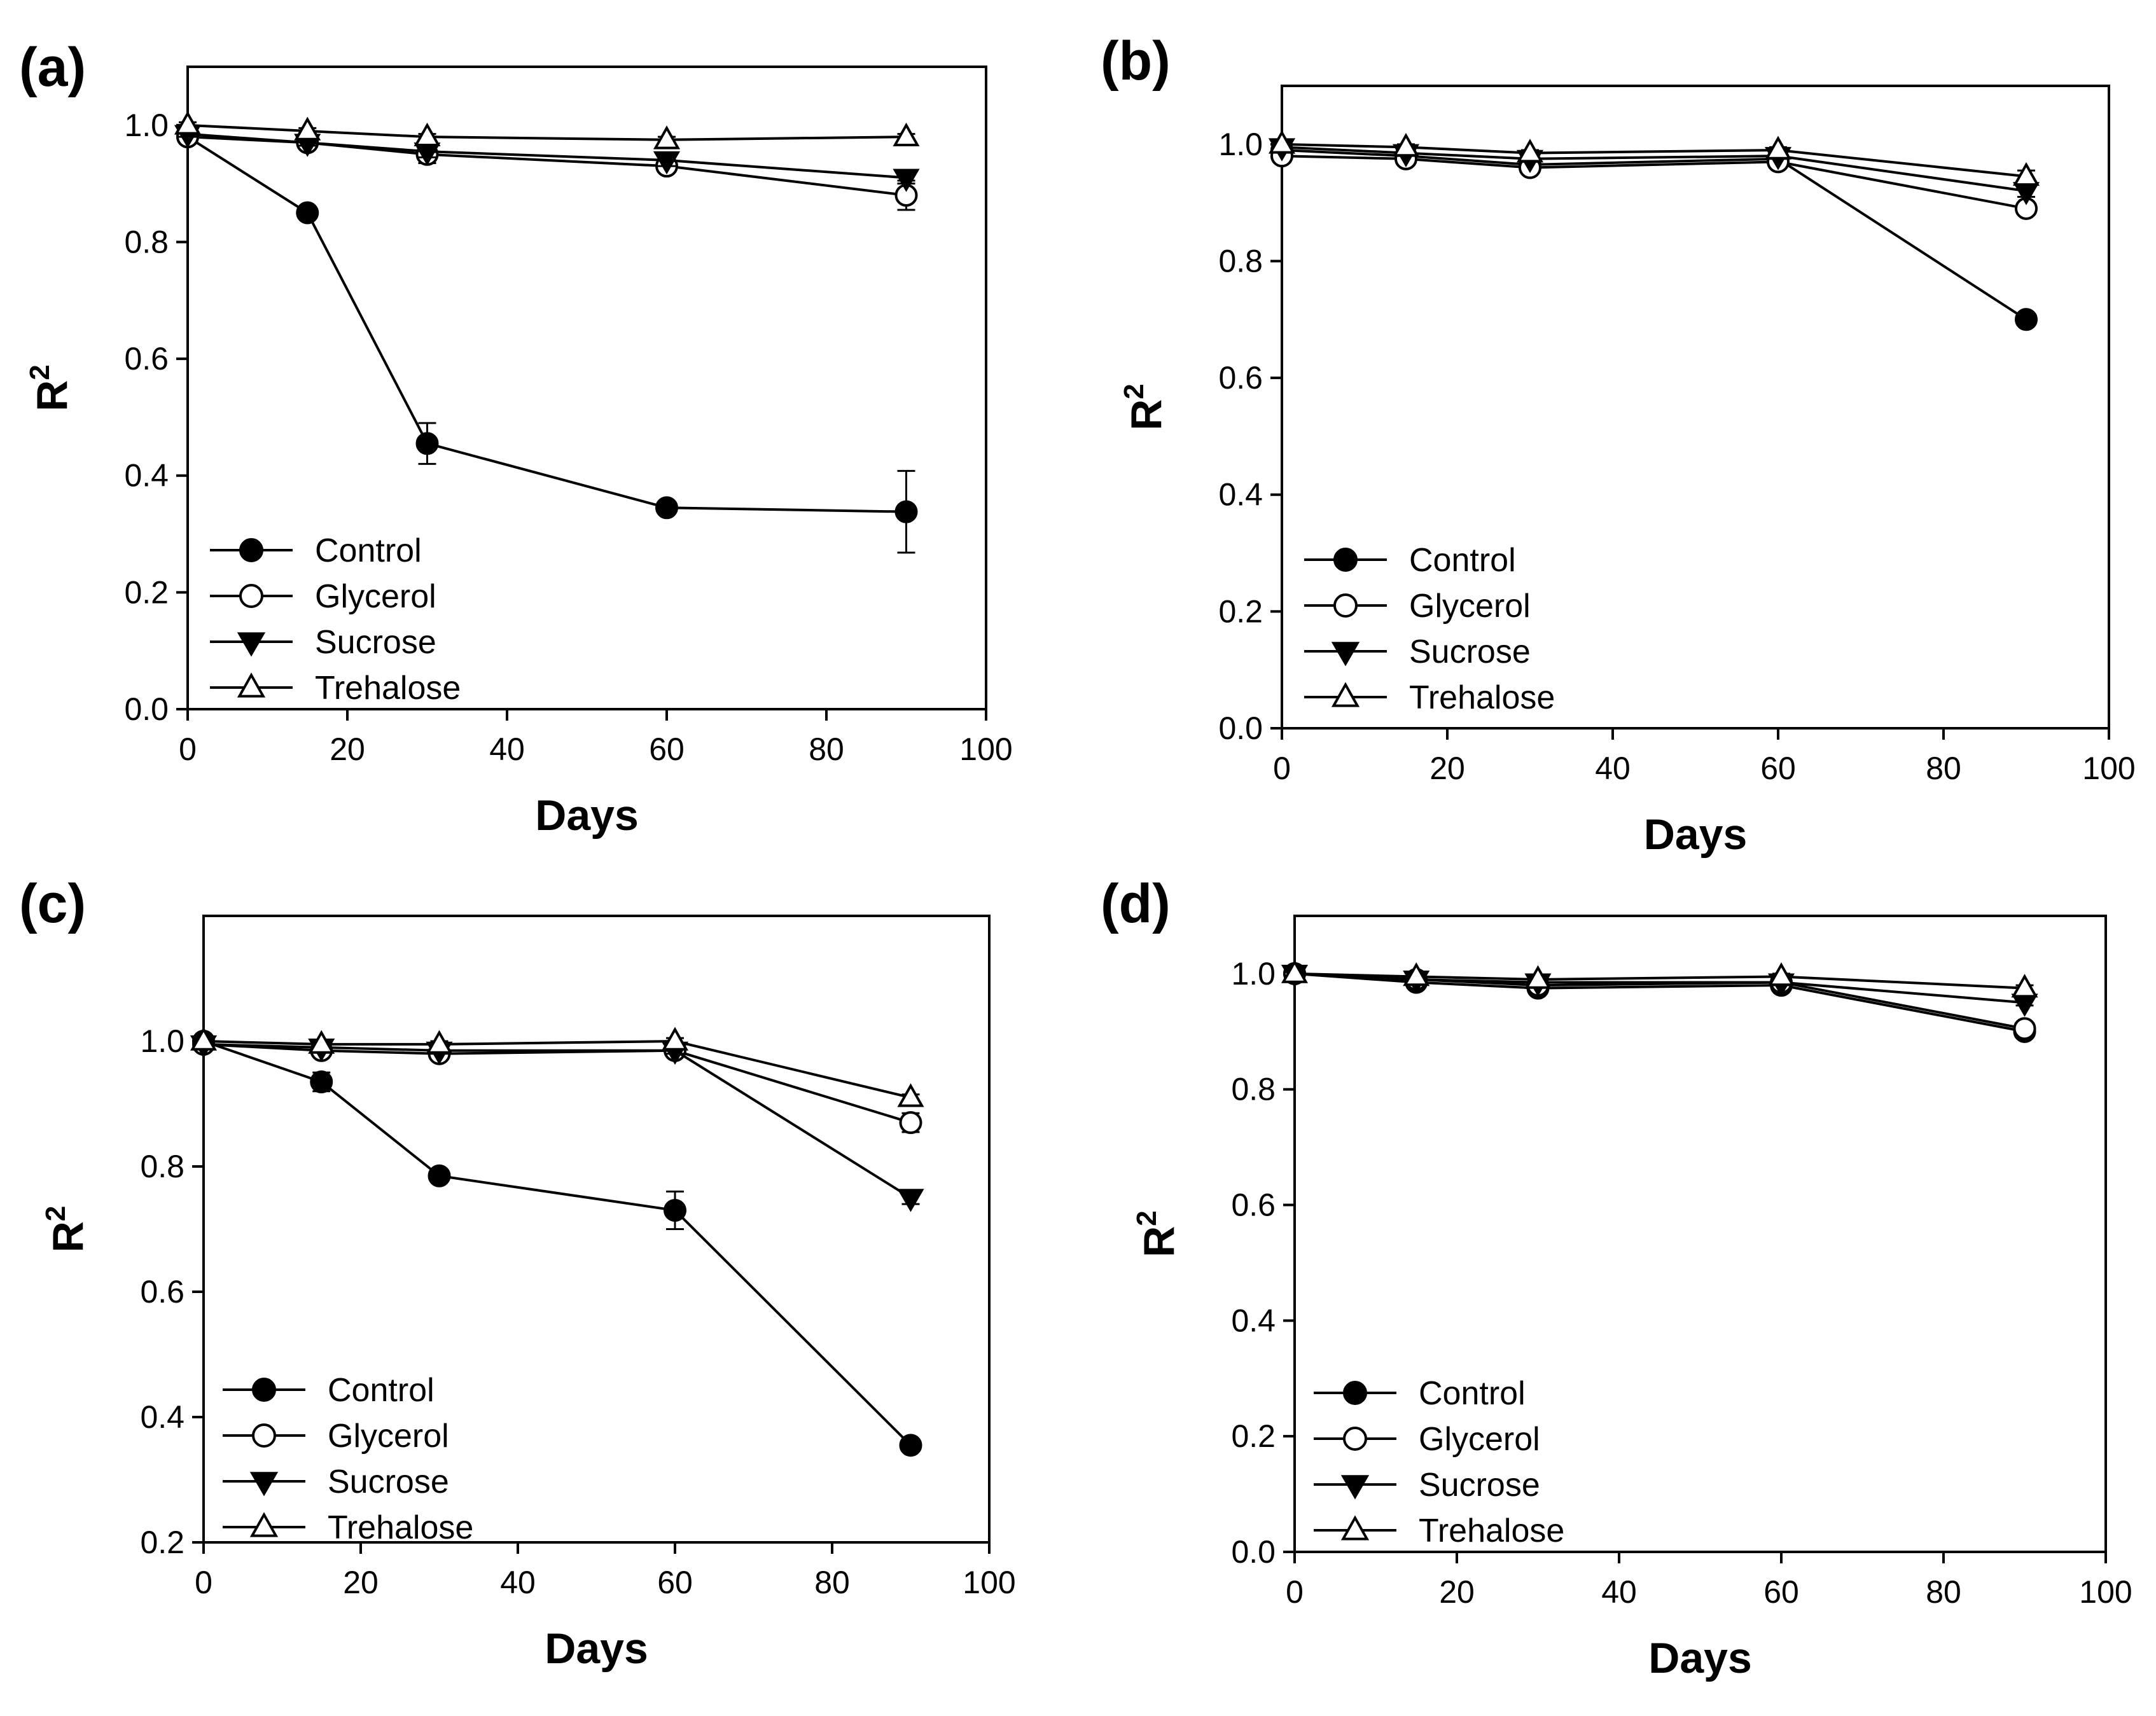  What do you see at coordinates (251, 644) in the screenshot?
I see `panel-a-legend-sucrose-marker` at bounding box center [251, 644].